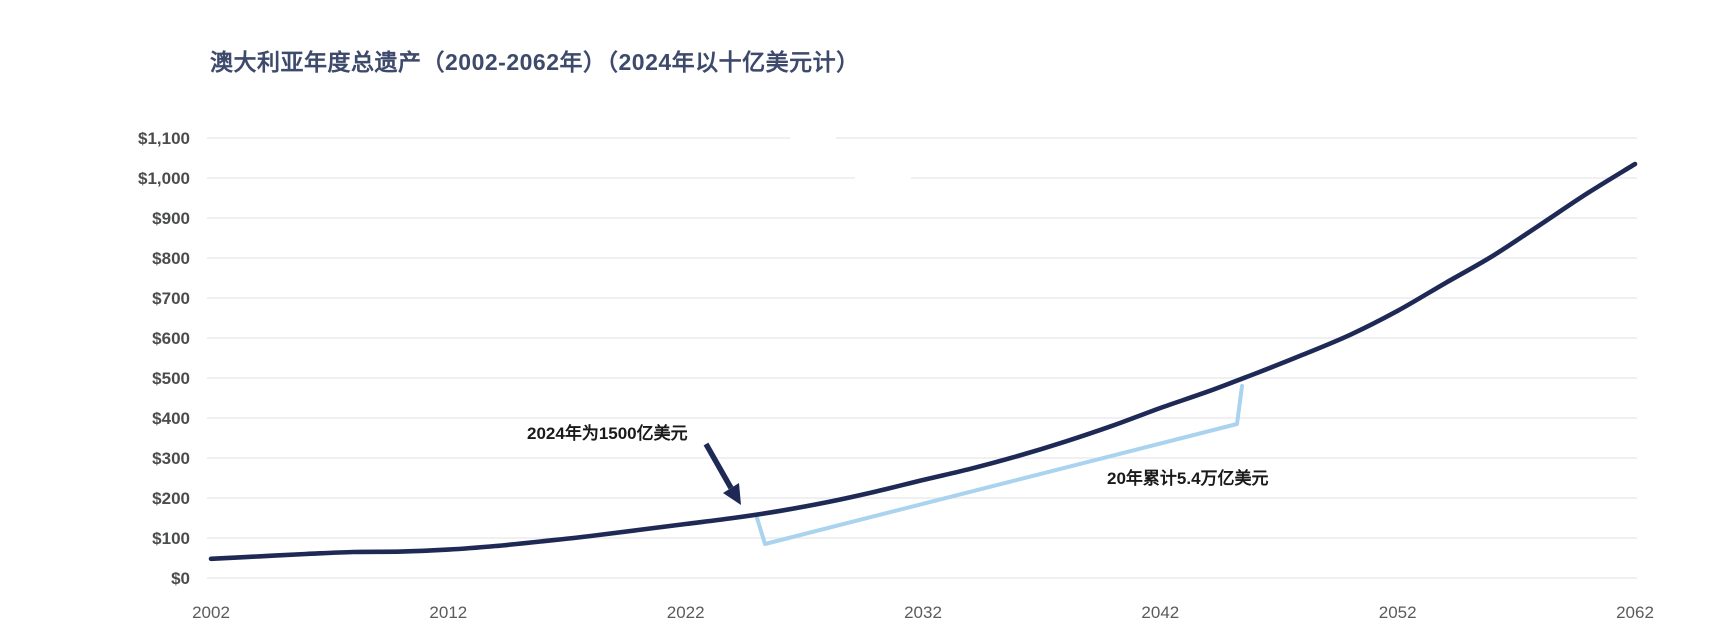  Describe the element at coordinates (718, 466) in the screenshot. I see `annotation-arrow-shaft` at that location.